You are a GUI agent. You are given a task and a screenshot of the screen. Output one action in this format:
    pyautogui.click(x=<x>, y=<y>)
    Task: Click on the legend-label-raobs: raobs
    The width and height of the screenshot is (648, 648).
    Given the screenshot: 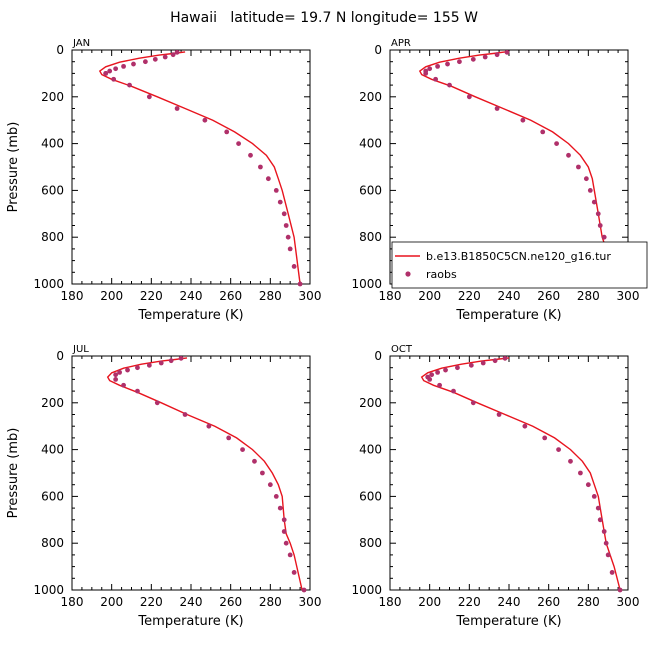 What is the action you would take?
    pyautogui.click(x=441, y=274)
    